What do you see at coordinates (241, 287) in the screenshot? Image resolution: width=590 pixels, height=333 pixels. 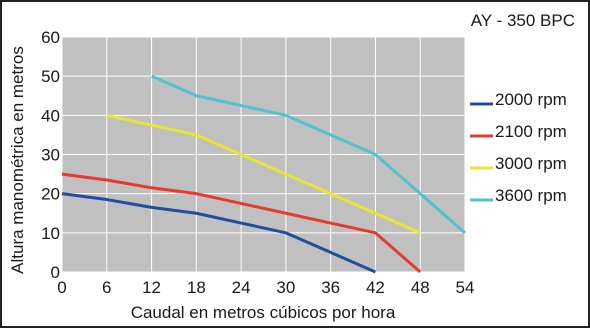 I see `x-tick-label: 24` at bounding box center [241, 287].